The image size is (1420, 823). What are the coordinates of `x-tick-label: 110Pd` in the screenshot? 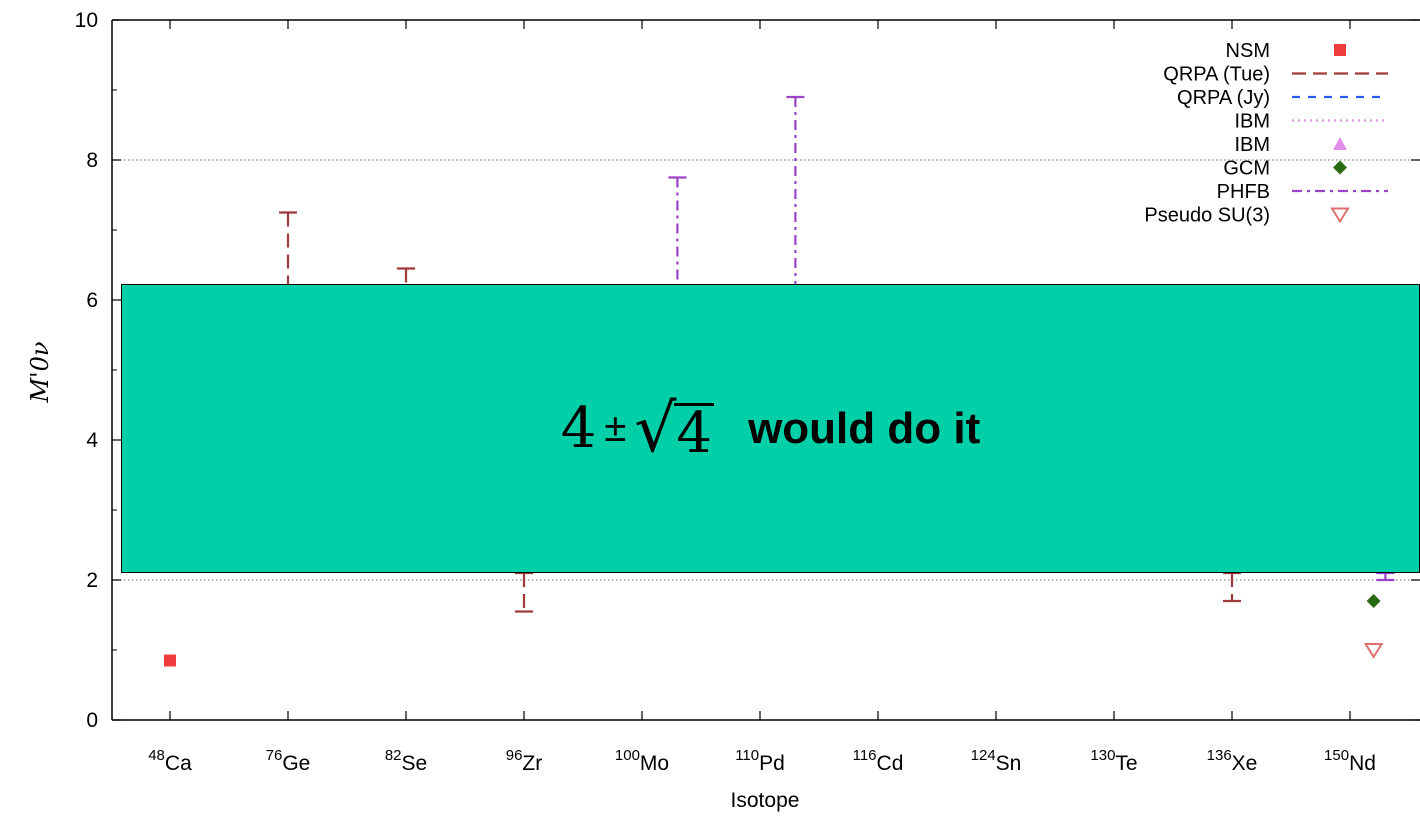 It's located at (760, 761).